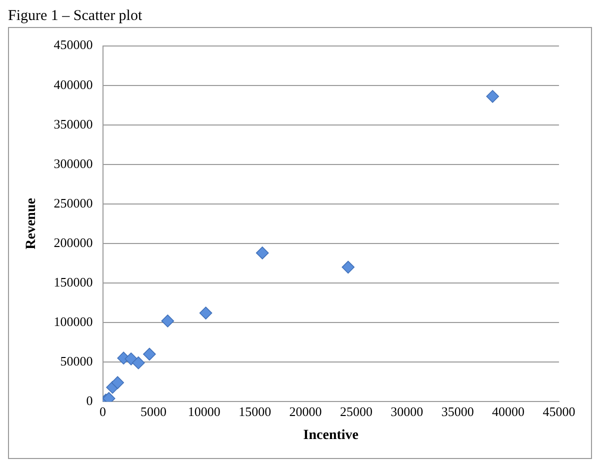  What do you see at coordinates (32, 224) in the screenshot?
I see `y-axis-title: Revenue` at bounding box center [32, 224].